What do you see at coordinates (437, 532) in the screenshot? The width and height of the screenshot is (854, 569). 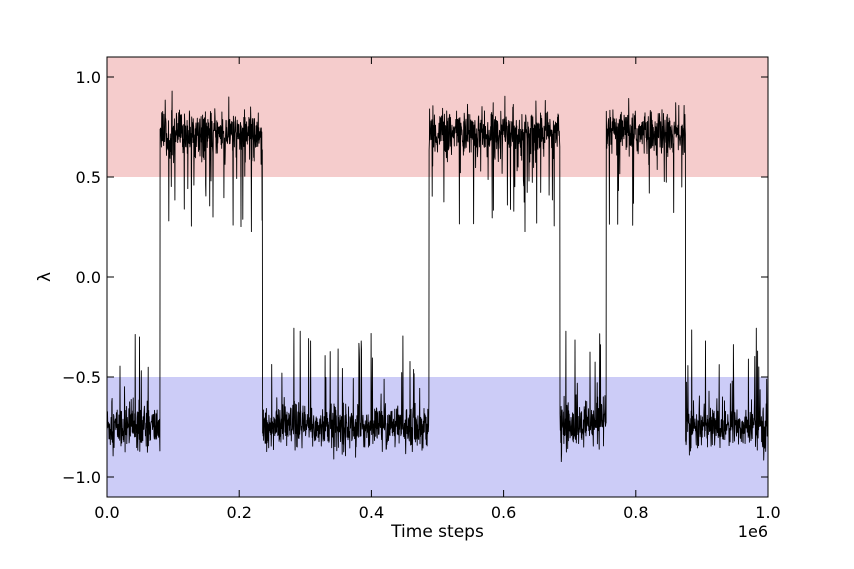 I see `x-axis-label: Time steps` at bounding box center [437, 532].